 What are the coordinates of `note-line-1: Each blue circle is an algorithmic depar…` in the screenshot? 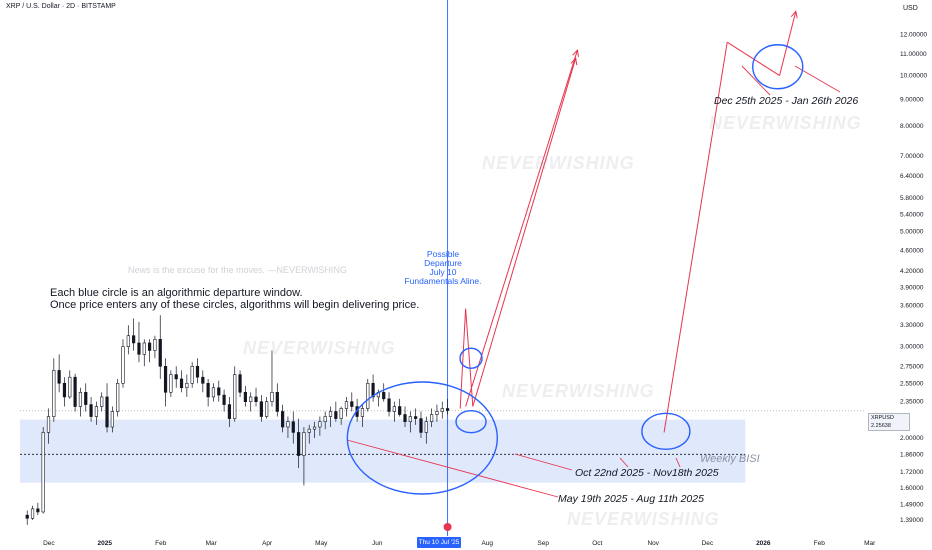 It's located at (176, 293).